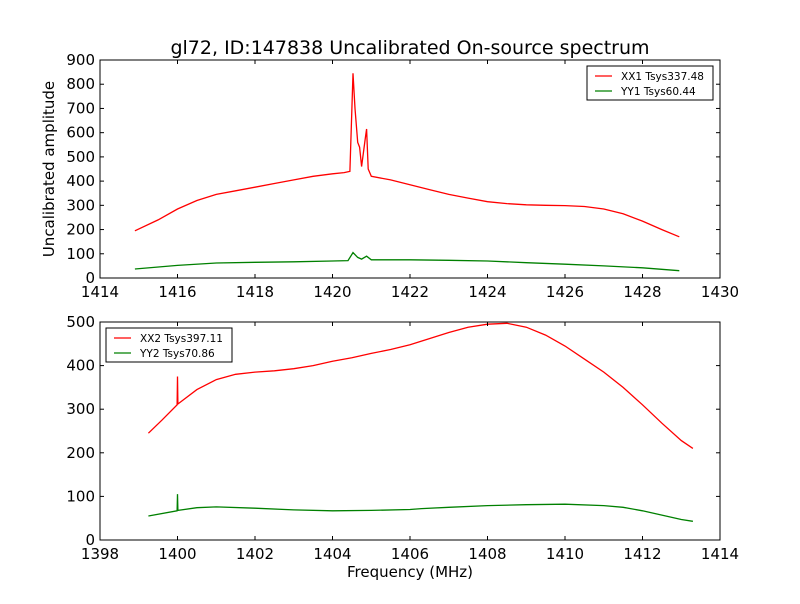  What do you see at coordinates (565, 292) in the screenshot?
I see `x-tick-label: 1426` at bounding box center [565, 292].